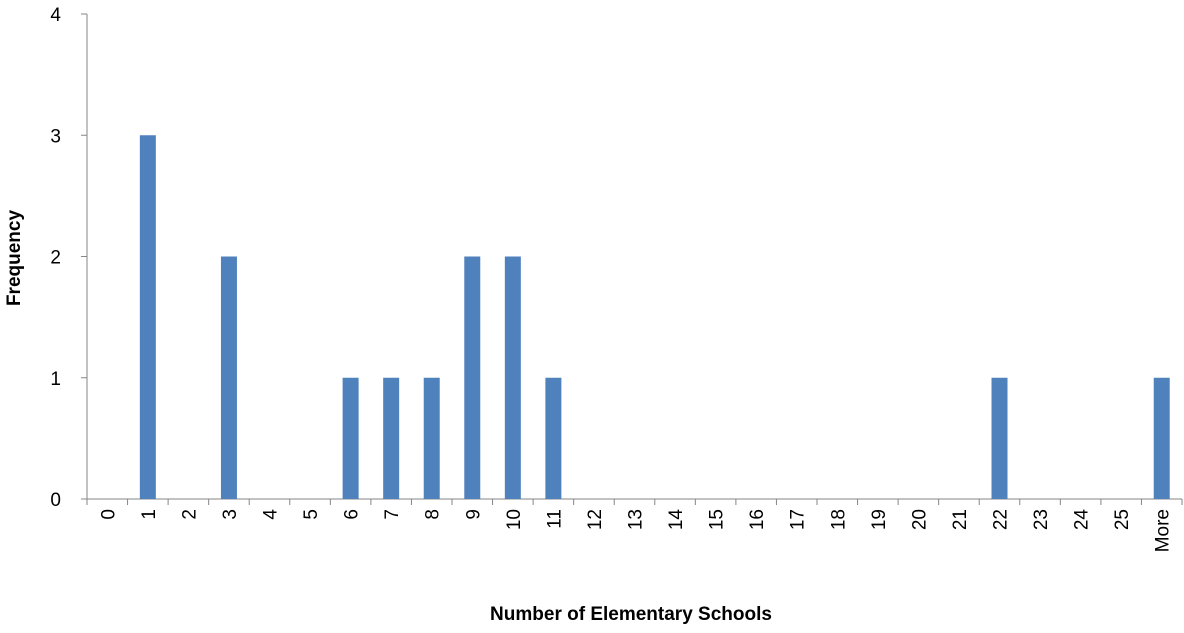 Image resolution: width=1184 pixels, height=633 pixels. I want to click on x-tick-label: 24, so click(1082, 520).